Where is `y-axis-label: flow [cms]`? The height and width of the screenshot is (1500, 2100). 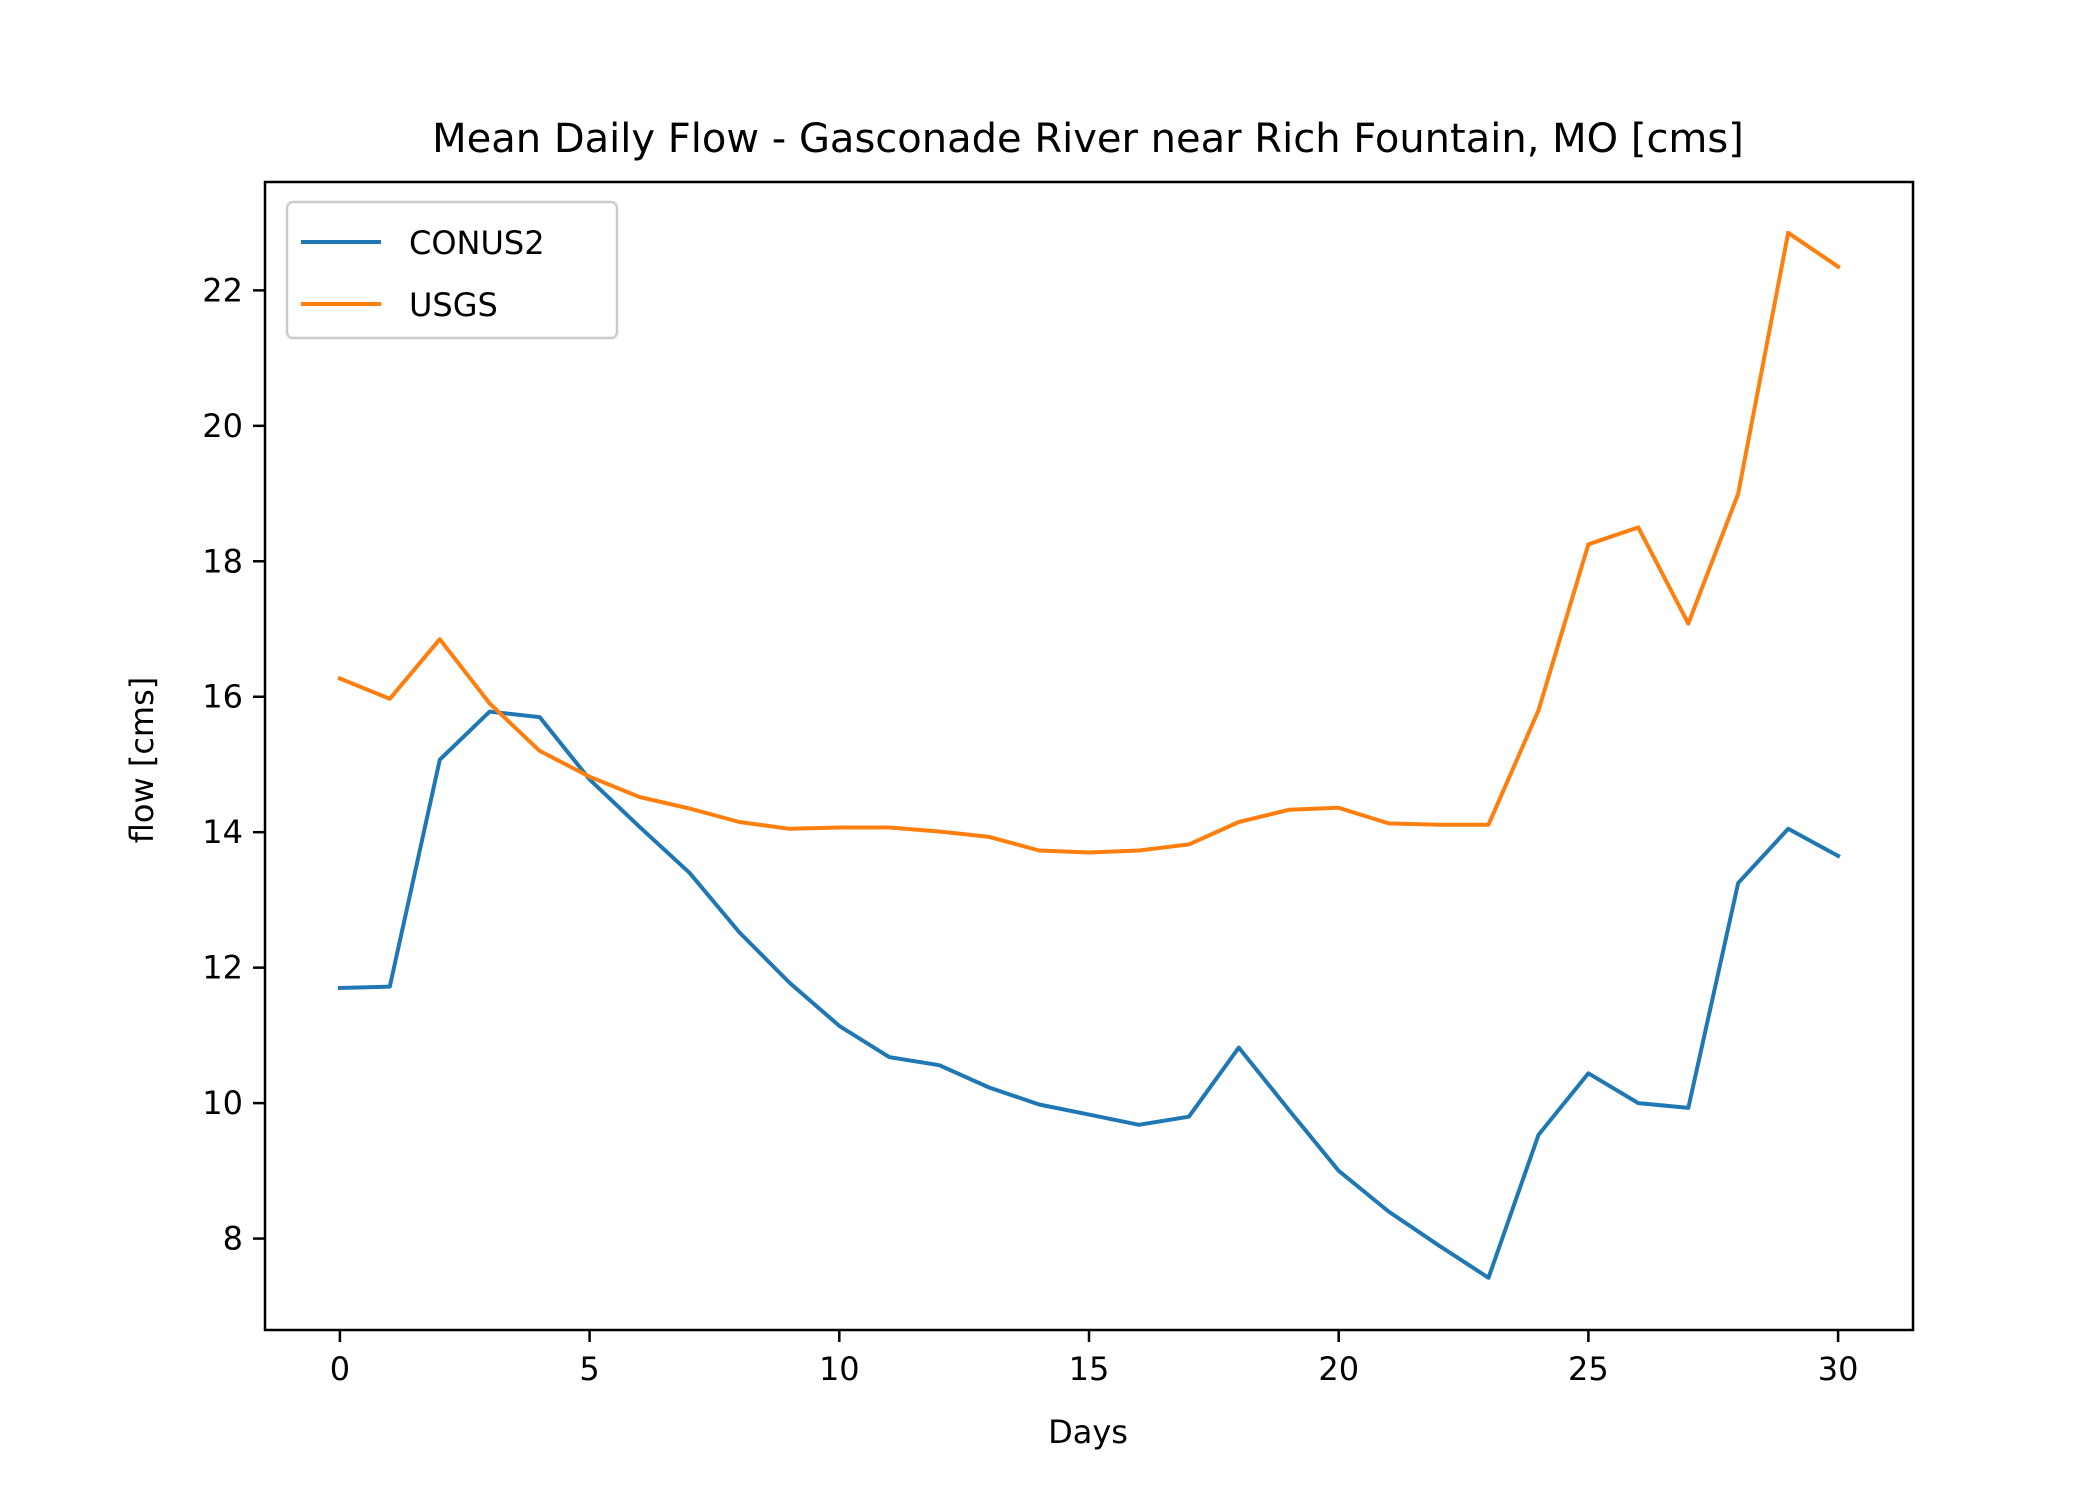
y-axis-label: flow [cms] is located at coordinates (142, 760).